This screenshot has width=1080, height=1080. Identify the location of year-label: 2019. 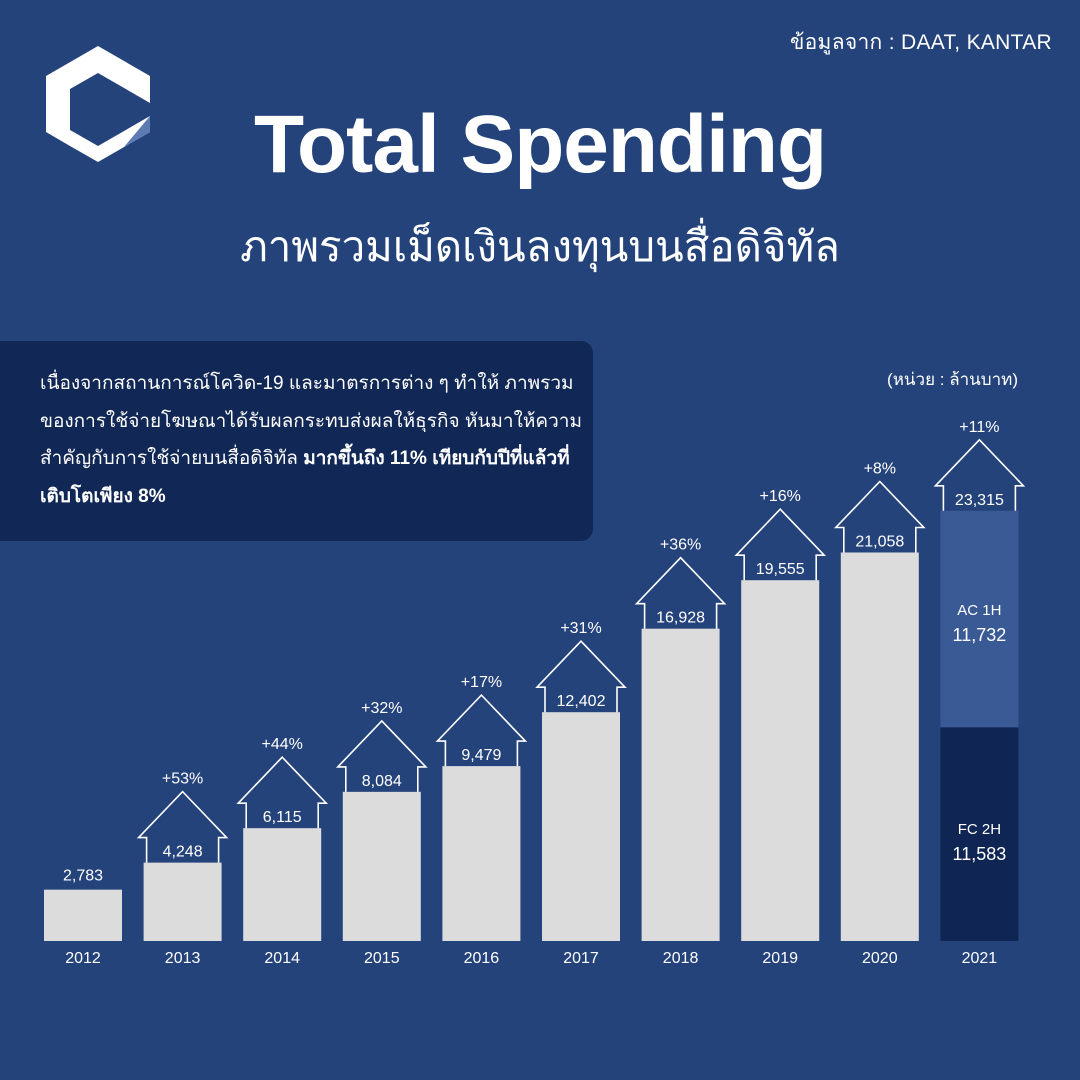
(780, 958).